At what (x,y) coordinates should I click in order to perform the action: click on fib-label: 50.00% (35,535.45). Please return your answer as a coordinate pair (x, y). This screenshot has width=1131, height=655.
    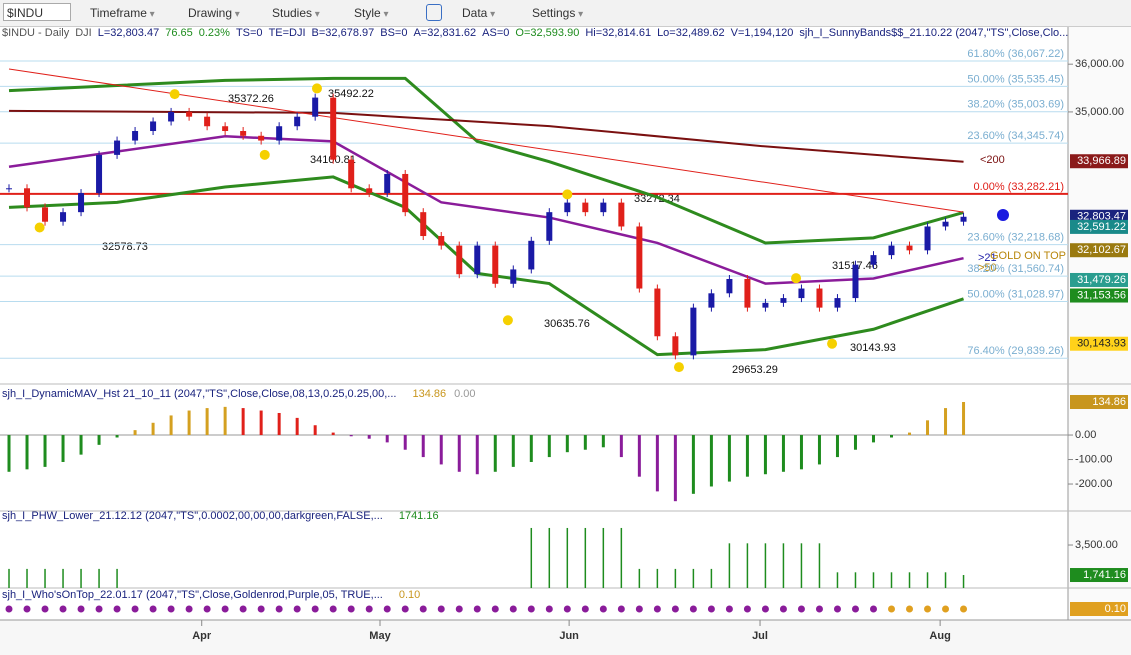
    Looking at the image, I should click on (1015, 79).